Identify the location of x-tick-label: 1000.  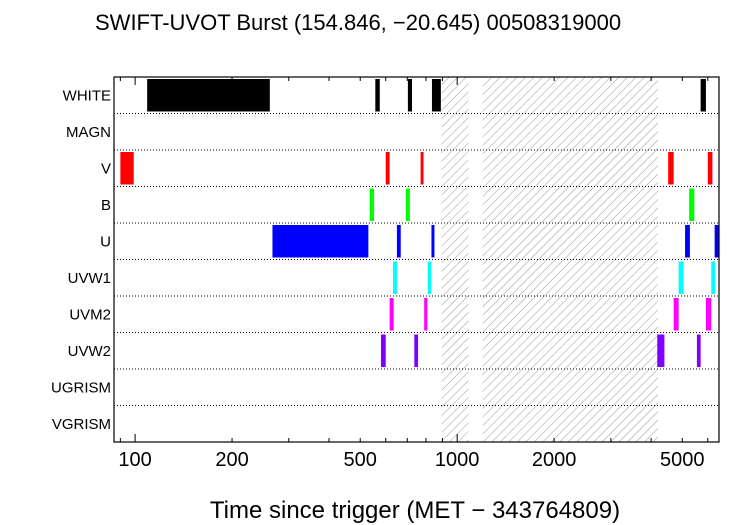
(457, 460).